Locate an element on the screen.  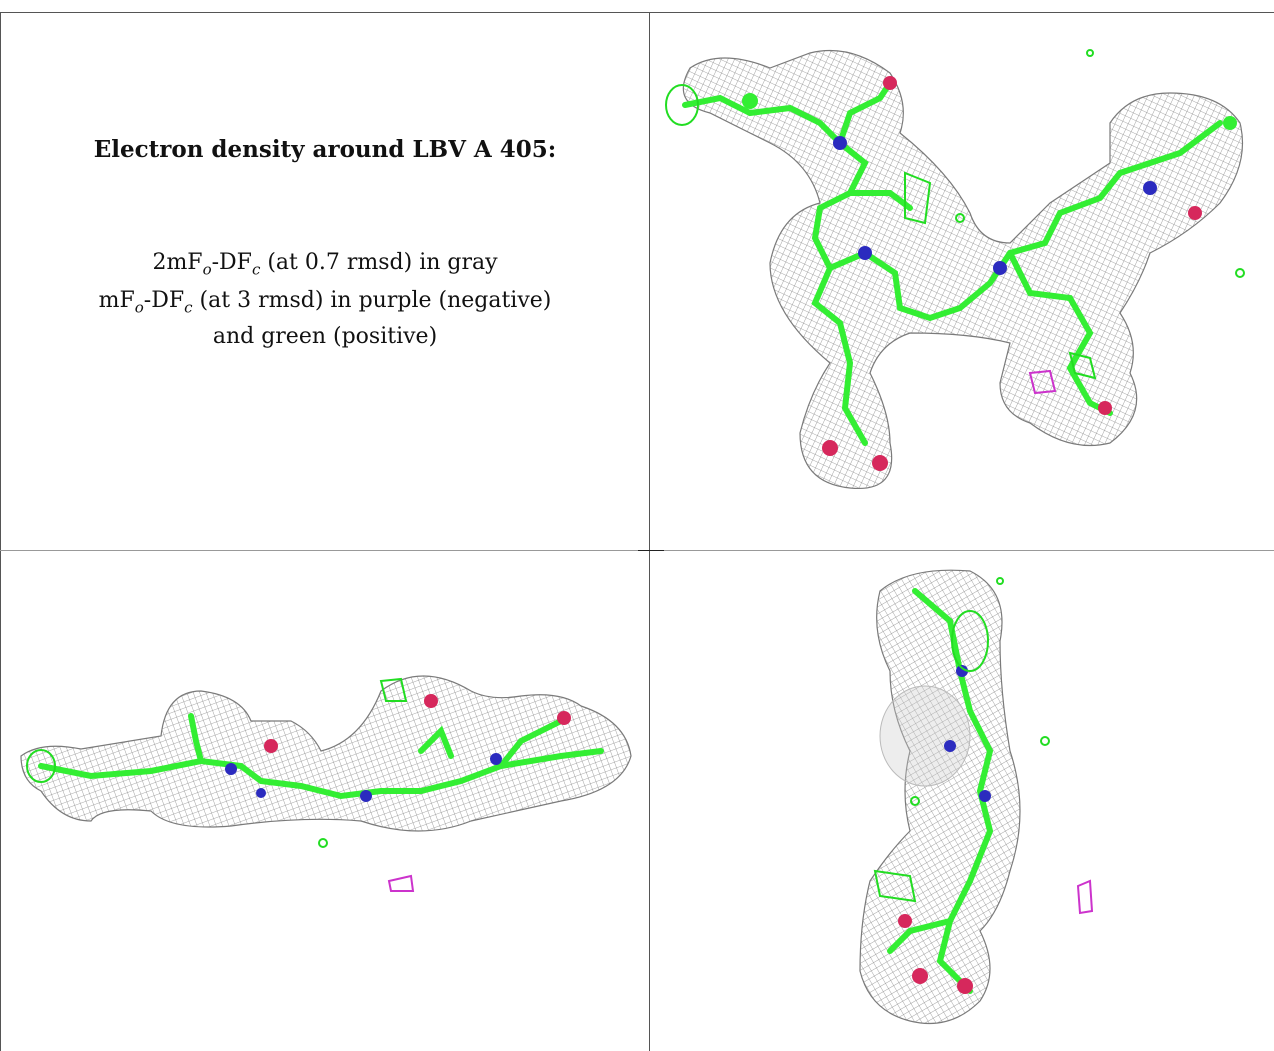
density-view-edge is located at coordinates (976, 797).